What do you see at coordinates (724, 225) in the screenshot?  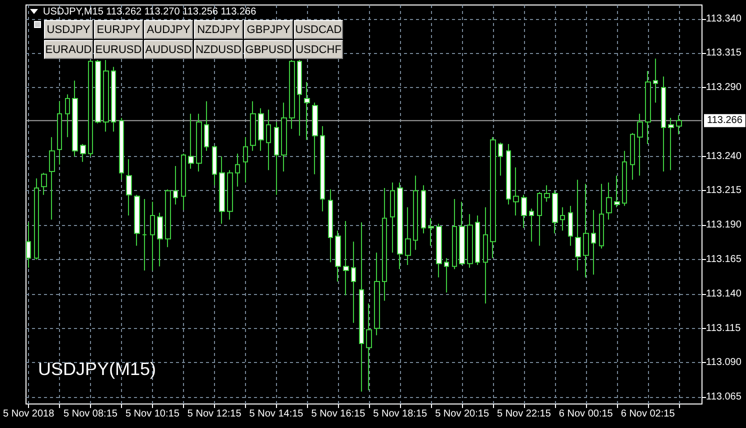 I see `y-tick-label: 113.190` at bounding box center [724, 225].